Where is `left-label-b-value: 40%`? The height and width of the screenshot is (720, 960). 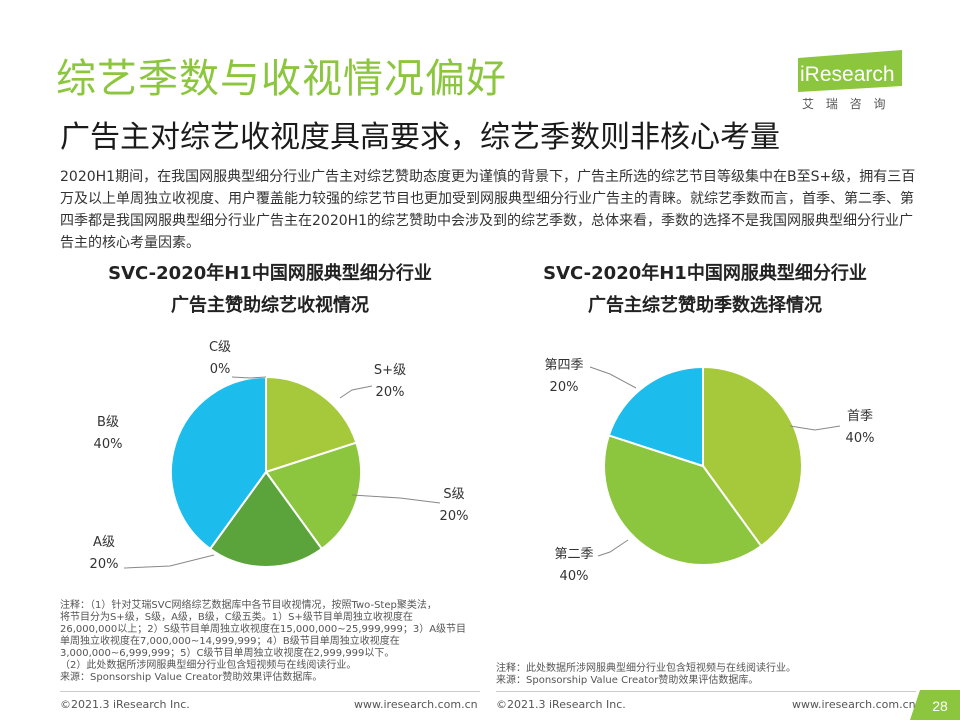
left-label-b-value: 40% is located at coordinates (108, 444).